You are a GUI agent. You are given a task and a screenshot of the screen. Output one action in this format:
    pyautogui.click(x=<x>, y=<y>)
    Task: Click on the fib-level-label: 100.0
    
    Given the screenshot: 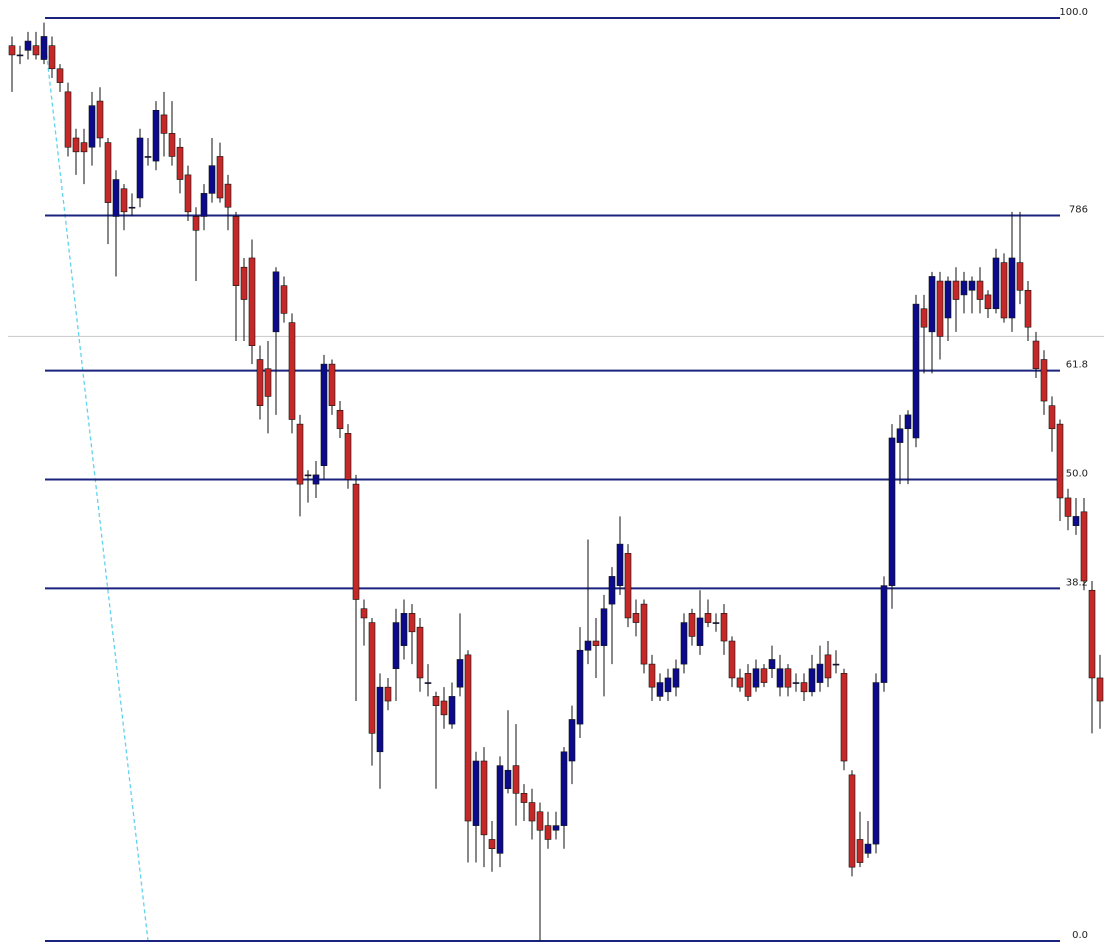 What is the action you would take?
    pyautogui.click(x=1073, y=12)
    